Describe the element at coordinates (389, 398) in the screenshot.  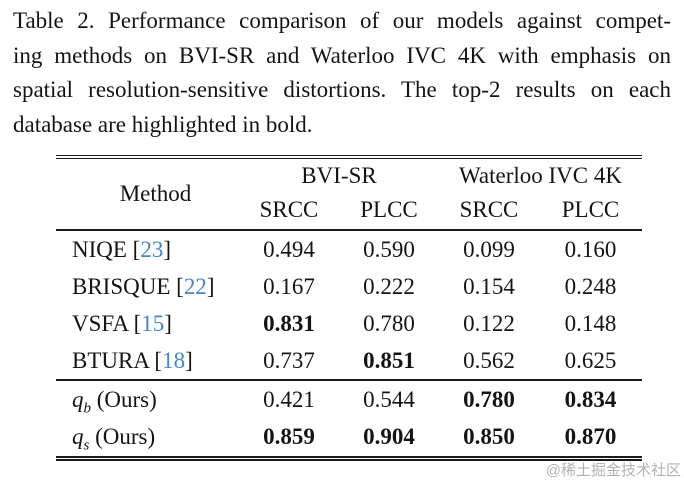
I see `value-cell: 0.544` at that location.